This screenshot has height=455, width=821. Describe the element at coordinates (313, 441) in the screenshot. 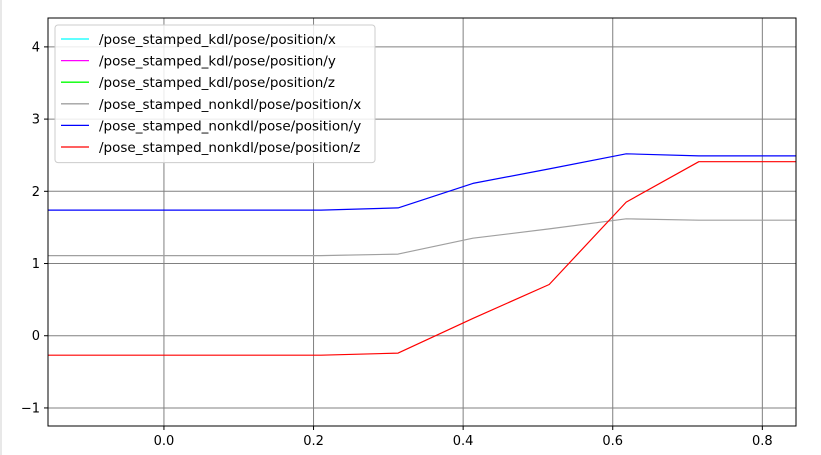

I see `x-tick-label: 0.2` at that location.